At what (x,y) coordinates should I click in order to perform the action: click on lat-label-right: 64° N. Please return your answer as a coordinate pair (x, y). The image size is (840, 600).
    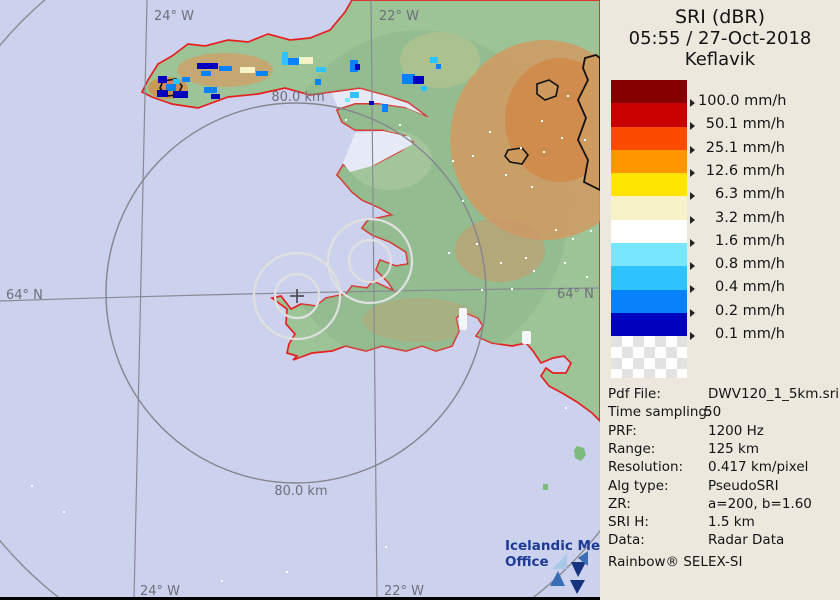
    Looking at the image, I should click on (575, 294).